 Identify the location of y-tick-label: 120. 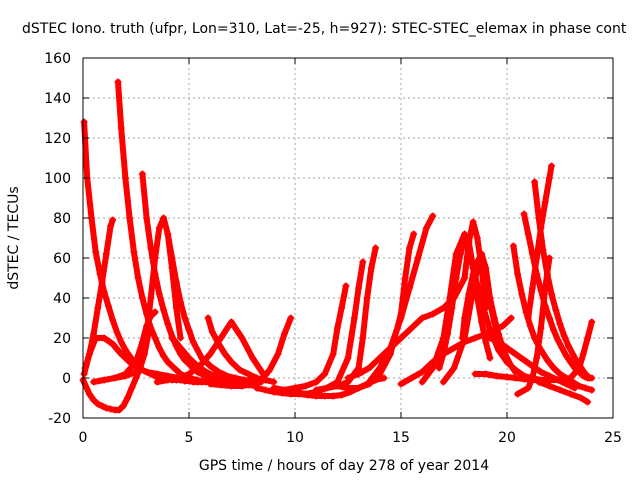
(57, 139).